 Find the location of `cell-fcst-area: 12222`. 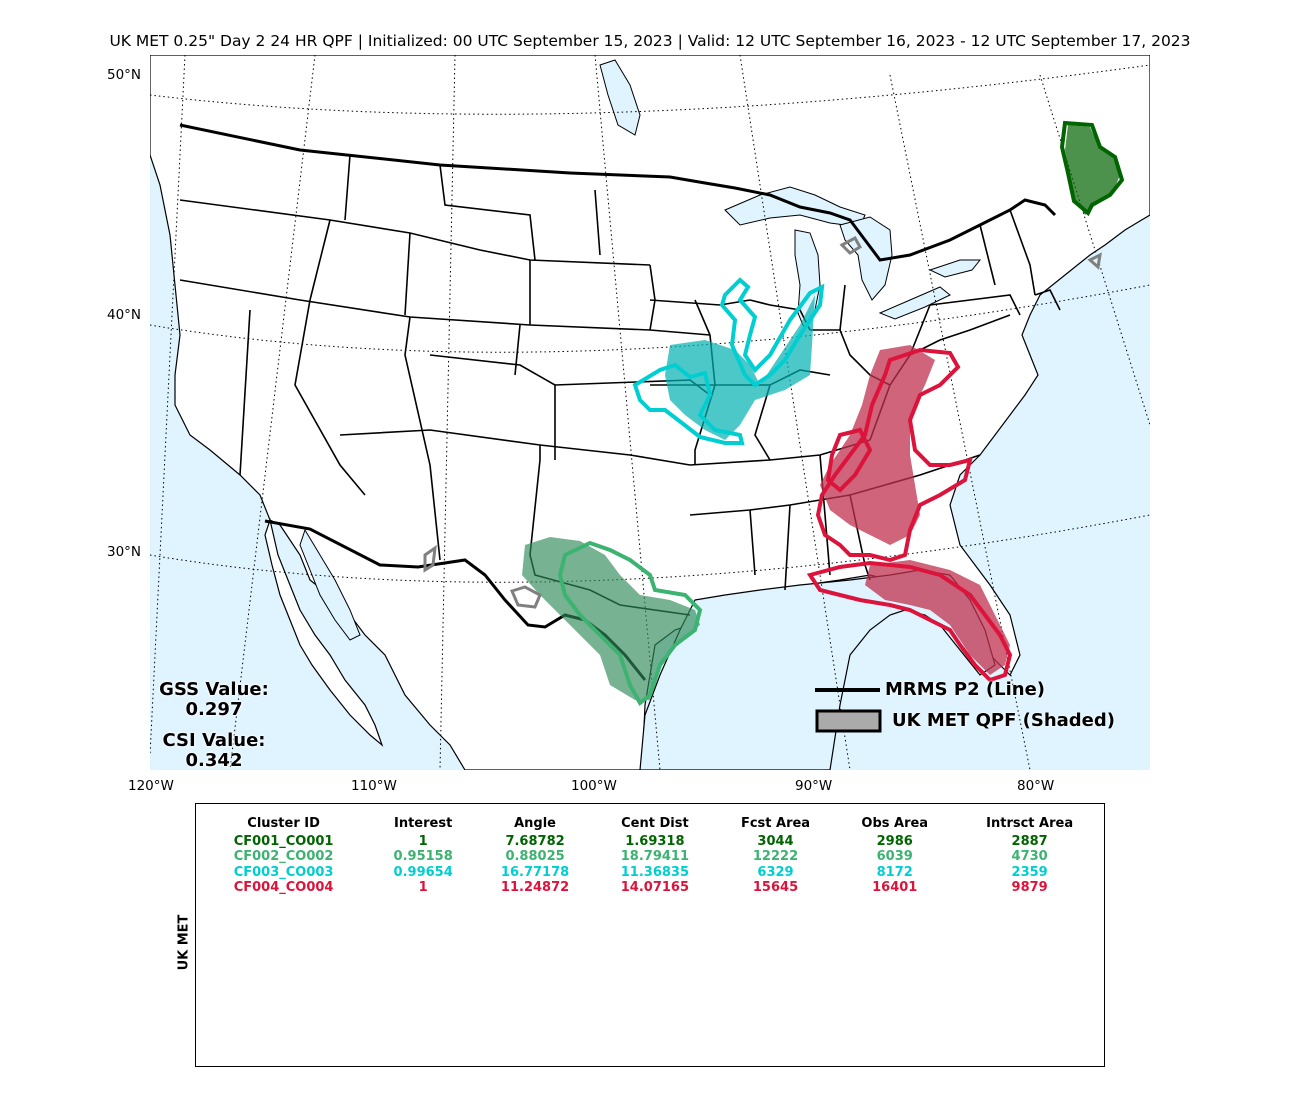

cell-fcst-area: 12222 is located at coordinates (775, 856).